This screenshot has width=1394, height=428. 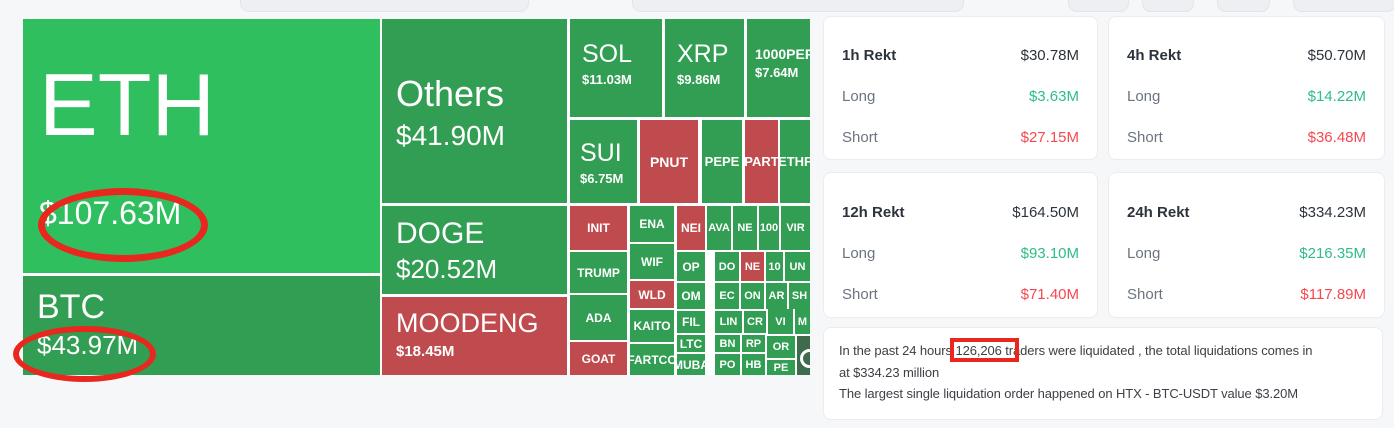 What do you see at coordinates (467, 323) in the screenshot?
I see `cell-symbol: MOODENG` at bounding box center [467, 323].